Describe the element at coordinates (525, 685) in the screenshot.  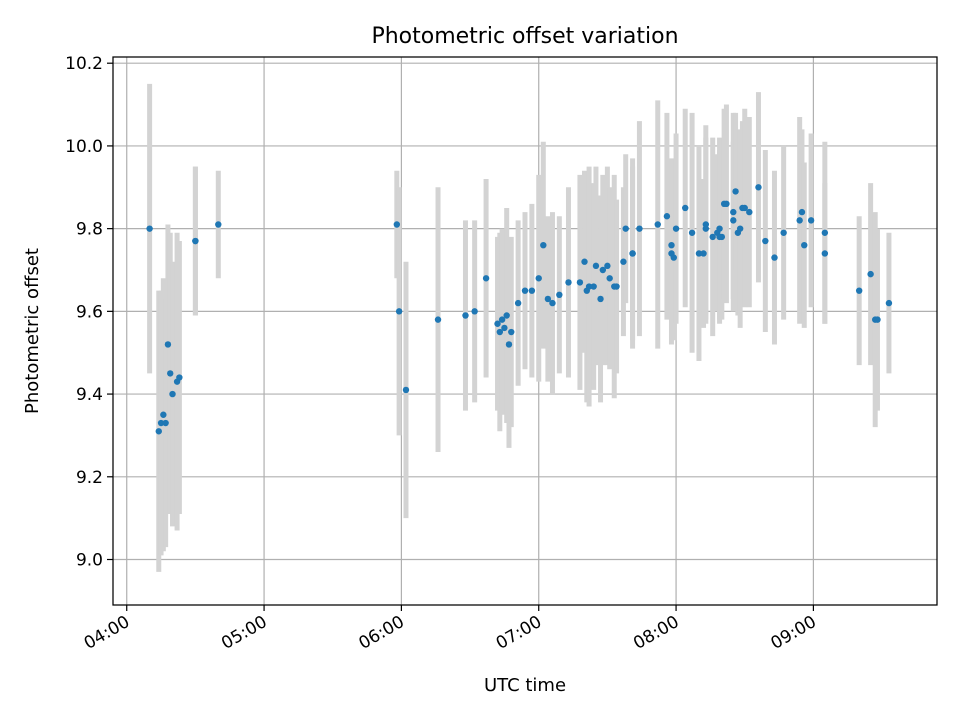
I see `x-axis-label: UTC time` at that location.